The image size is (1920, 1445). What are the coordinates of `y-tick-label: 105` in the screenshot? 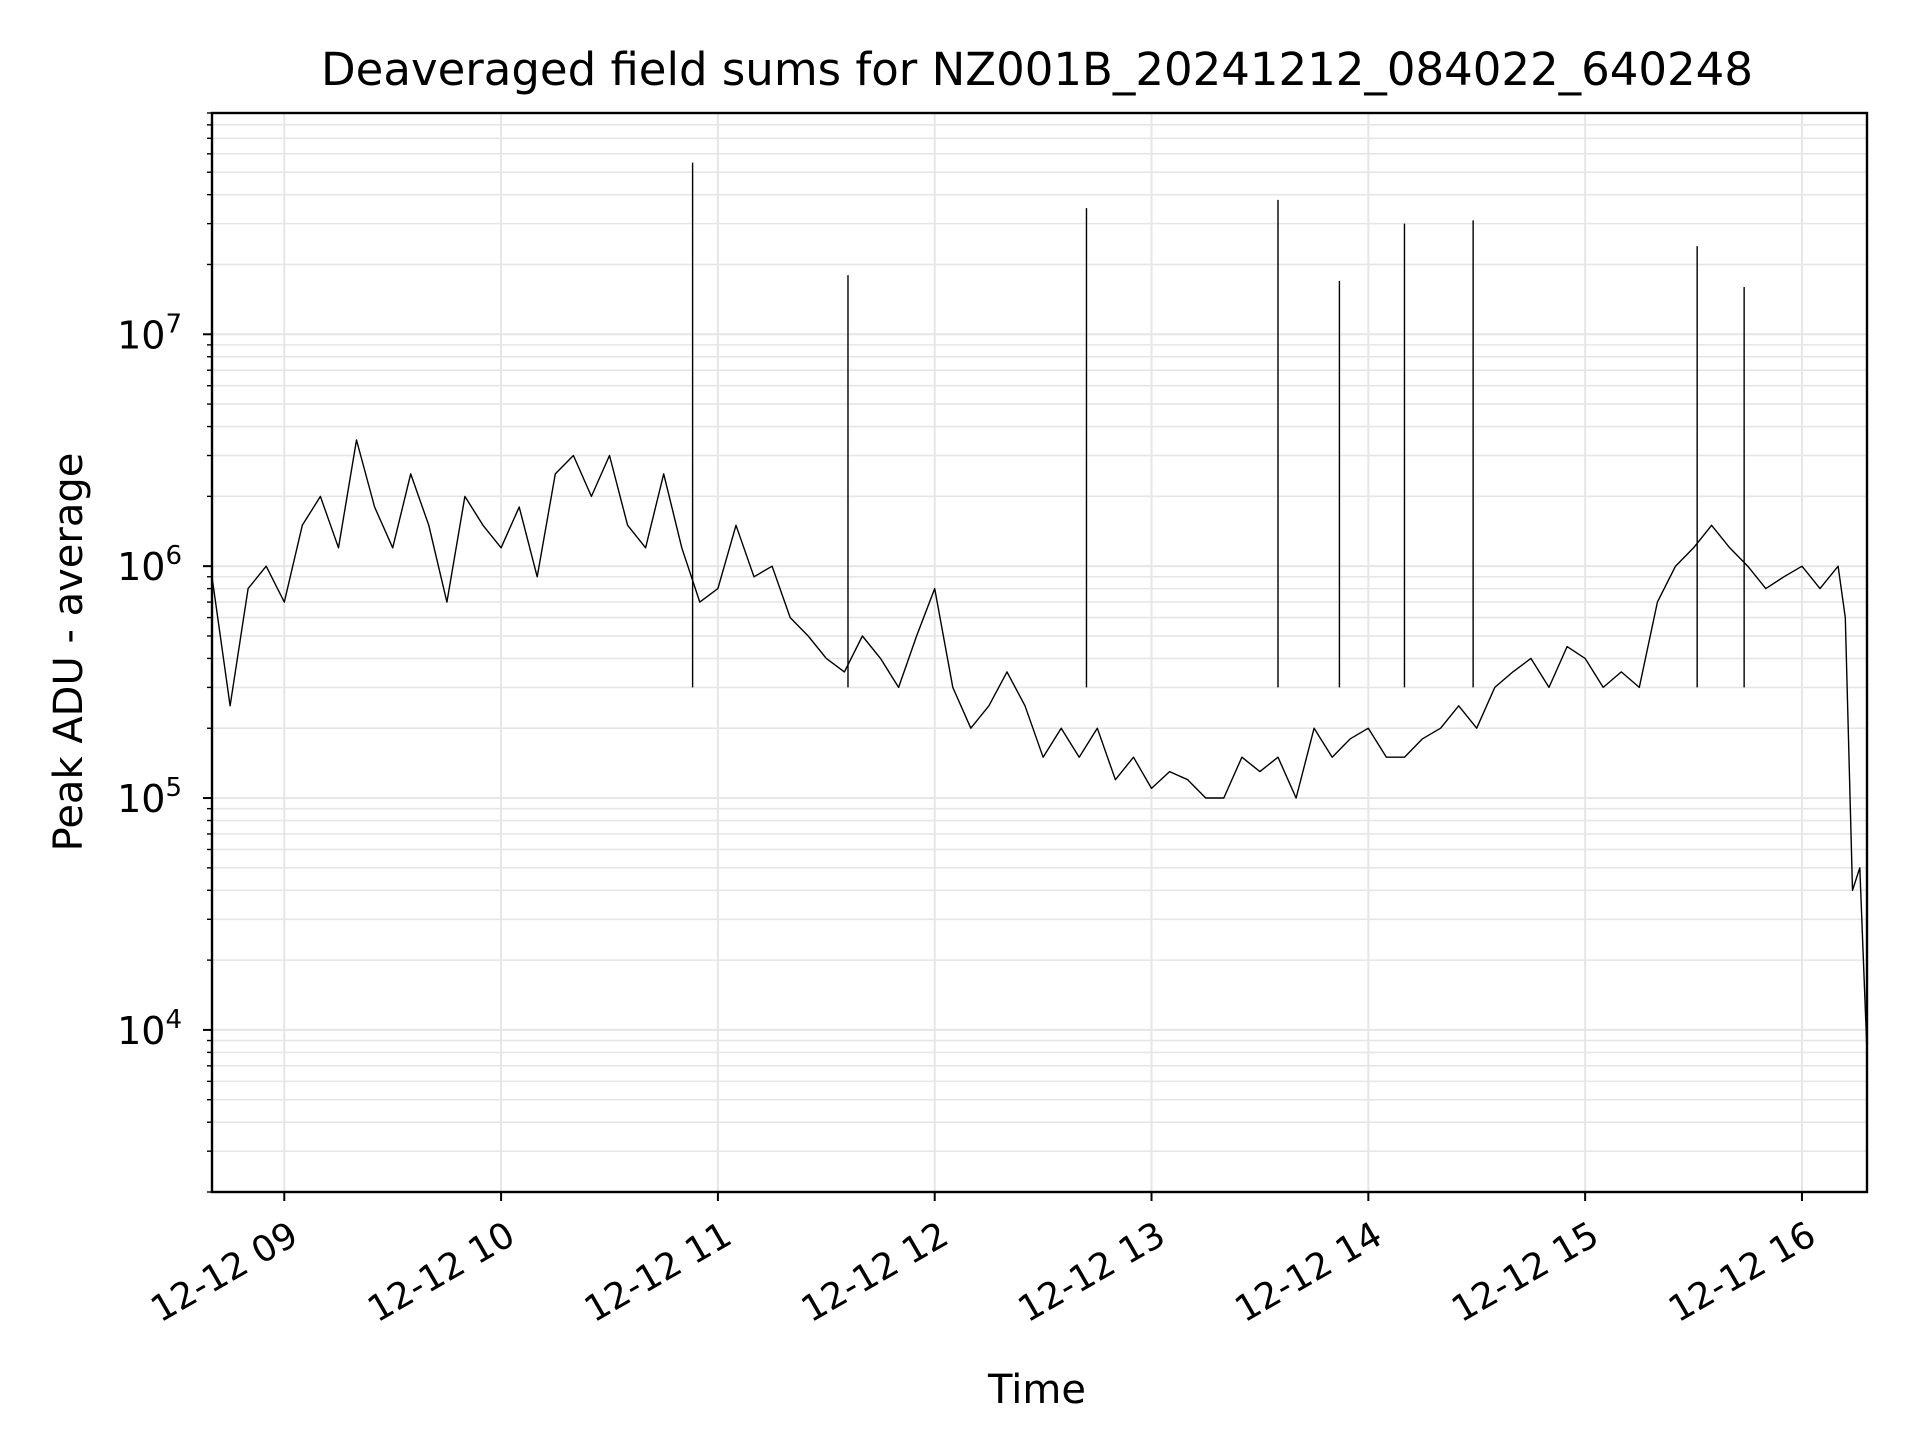 It's located at (149, 797).